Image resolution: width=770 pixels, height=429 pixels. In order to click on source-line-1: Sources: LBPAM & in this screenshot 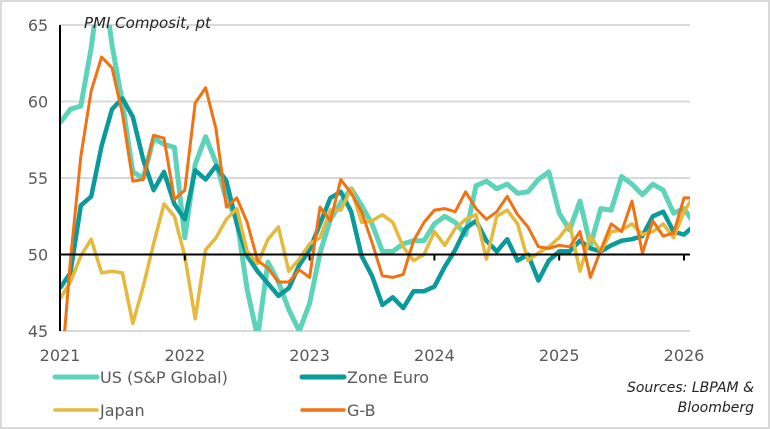, I will do `click(690, 388)`.